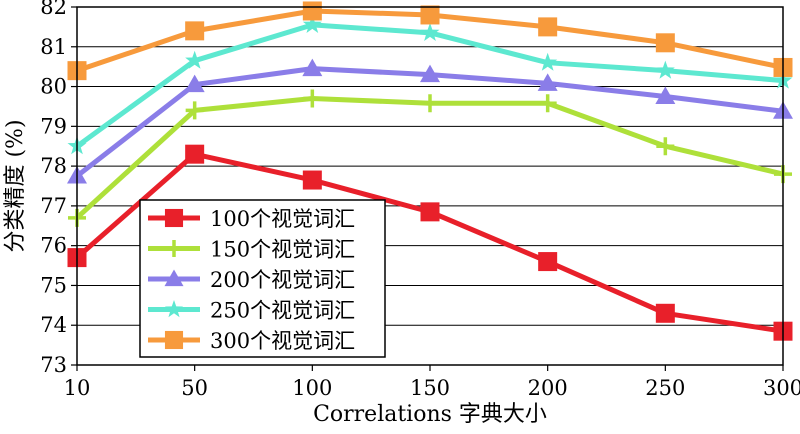 This screenshot has height=434, width=800. I want to click on x-tick-label: 200, so click(548, 388).